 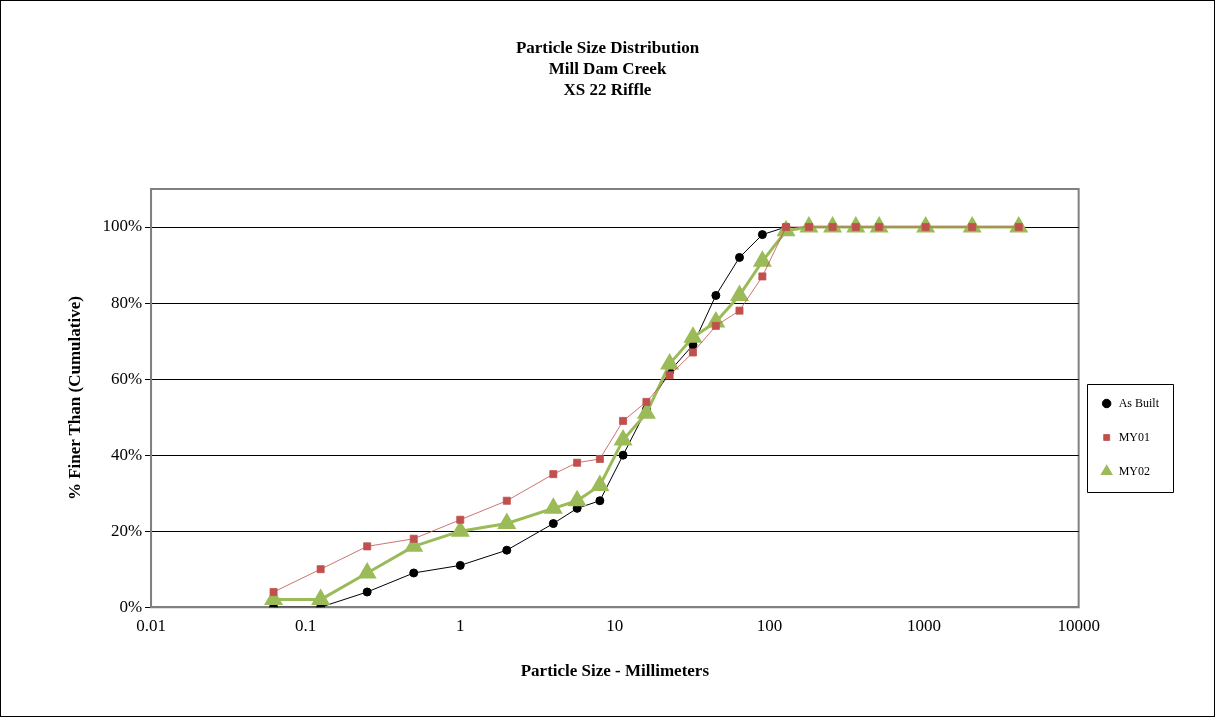 What do you see at coordinates (615, 625) in the screenshot?
I see `x-tick-label: 10` at bounding box center [615, 625].